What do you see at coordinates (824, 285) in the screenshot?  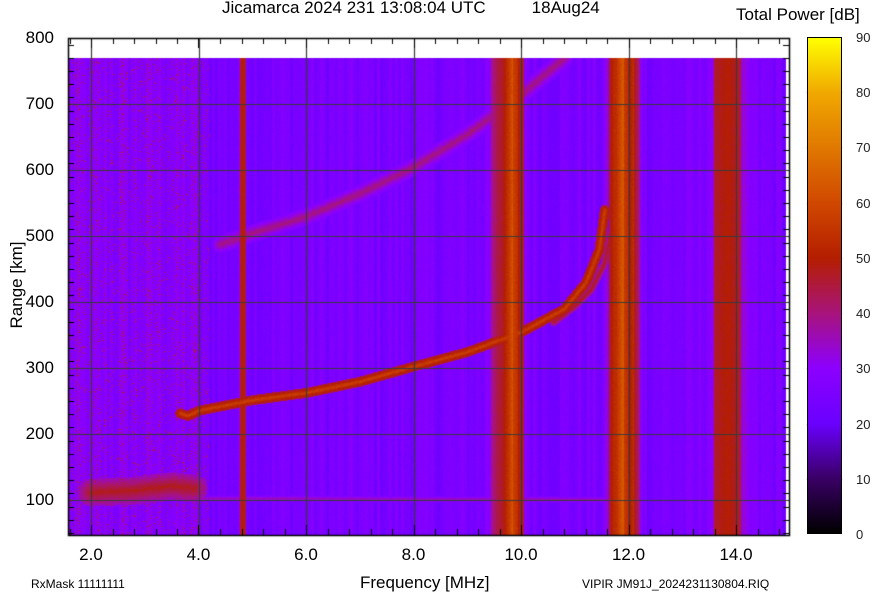 I see `colorbar` at bounding box center [824, 285].